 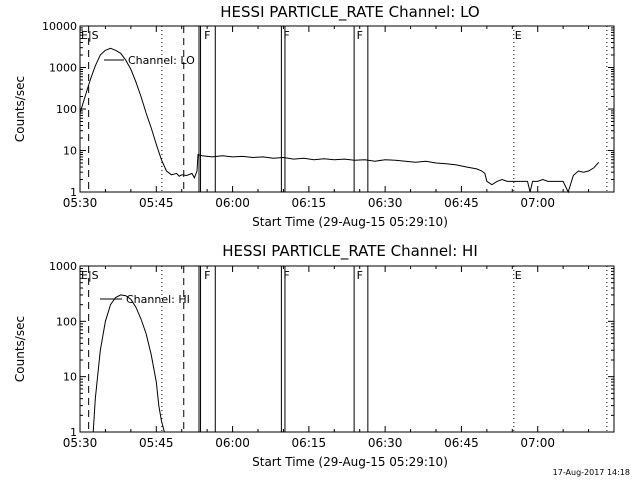 I want to click on footer-timestamp: 17-Aug-2017 14:18, so click(x=591, y=472).